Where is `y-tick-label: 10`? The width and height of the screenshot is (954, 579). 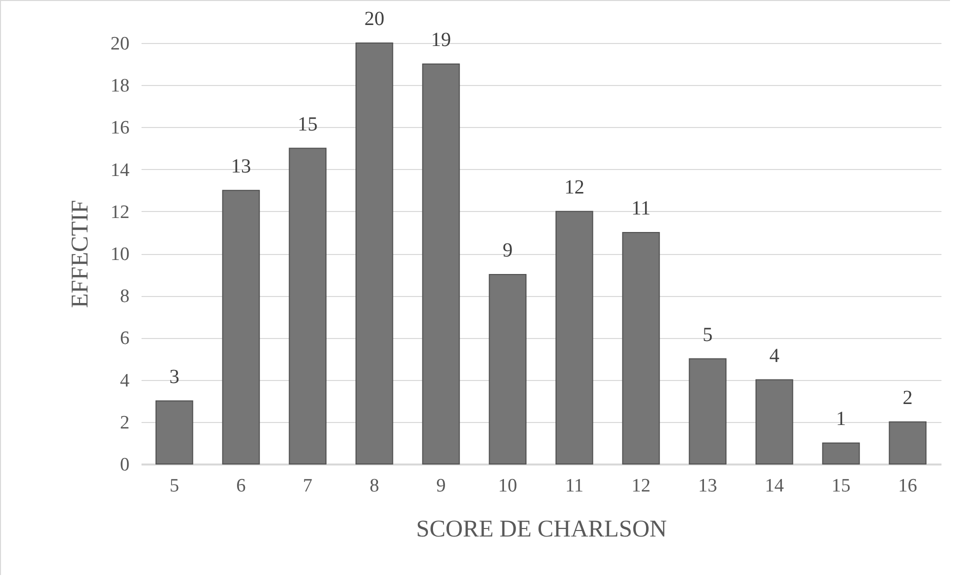
y-tick-label: 10 is located at coordinates (120, 254).